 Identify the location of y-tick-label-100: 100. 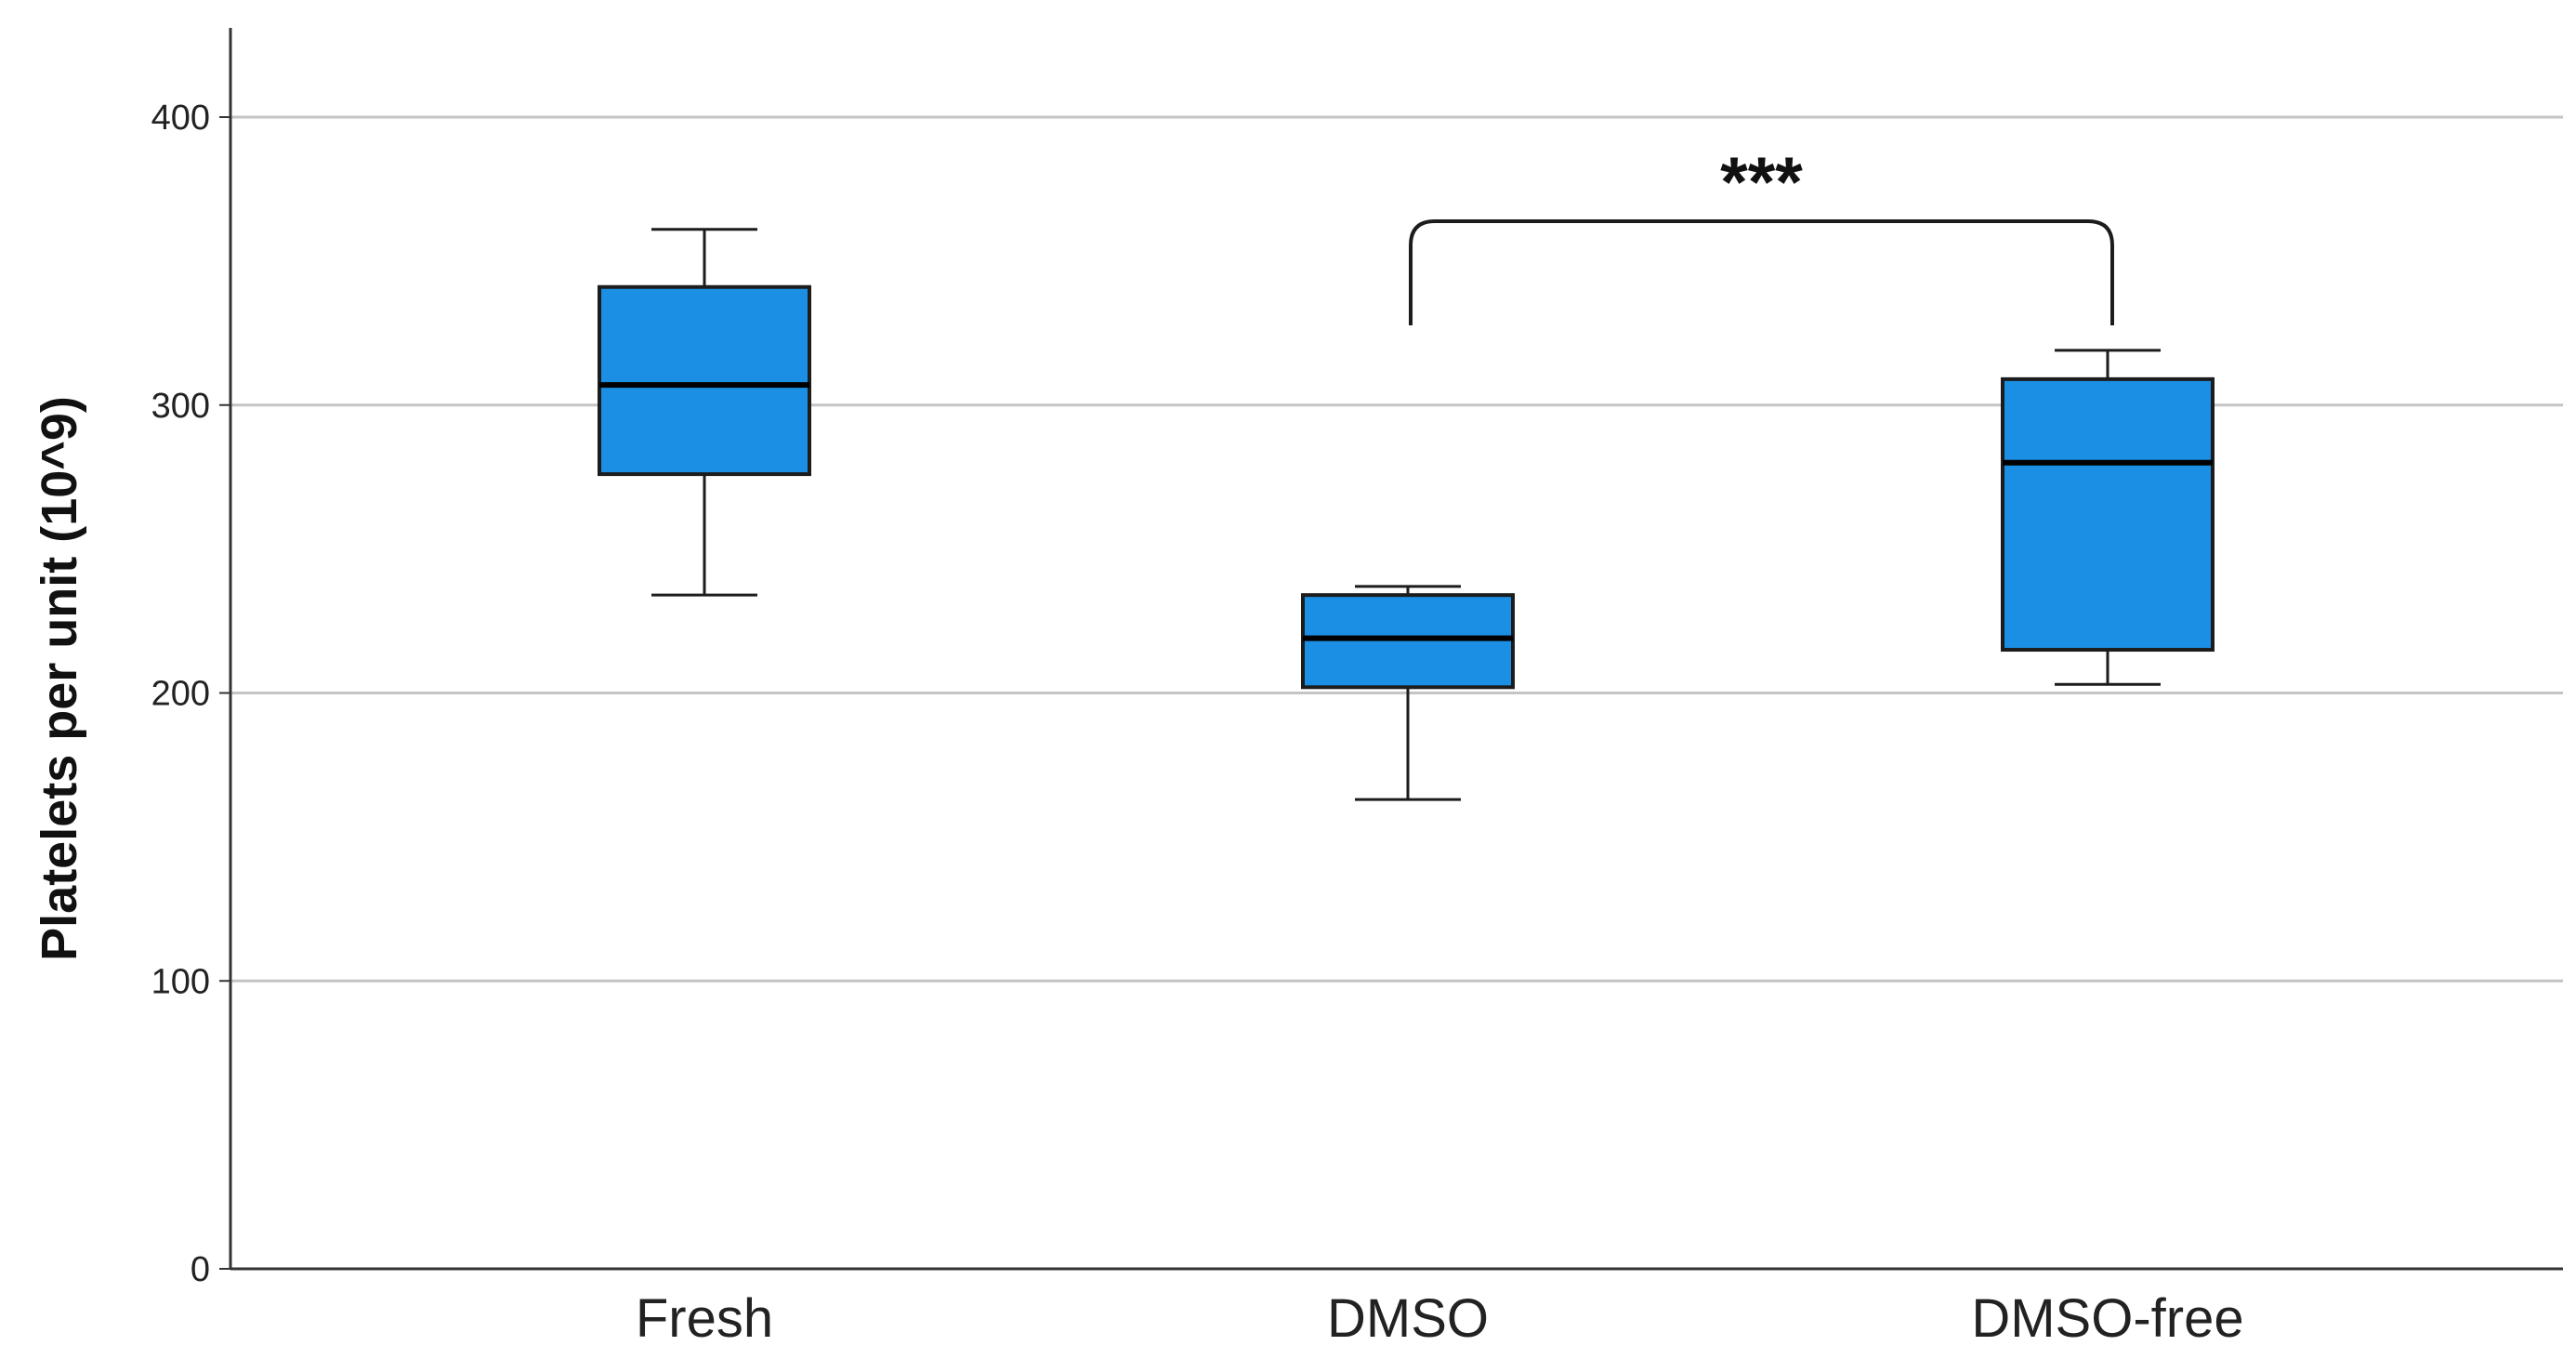
(180, 981).